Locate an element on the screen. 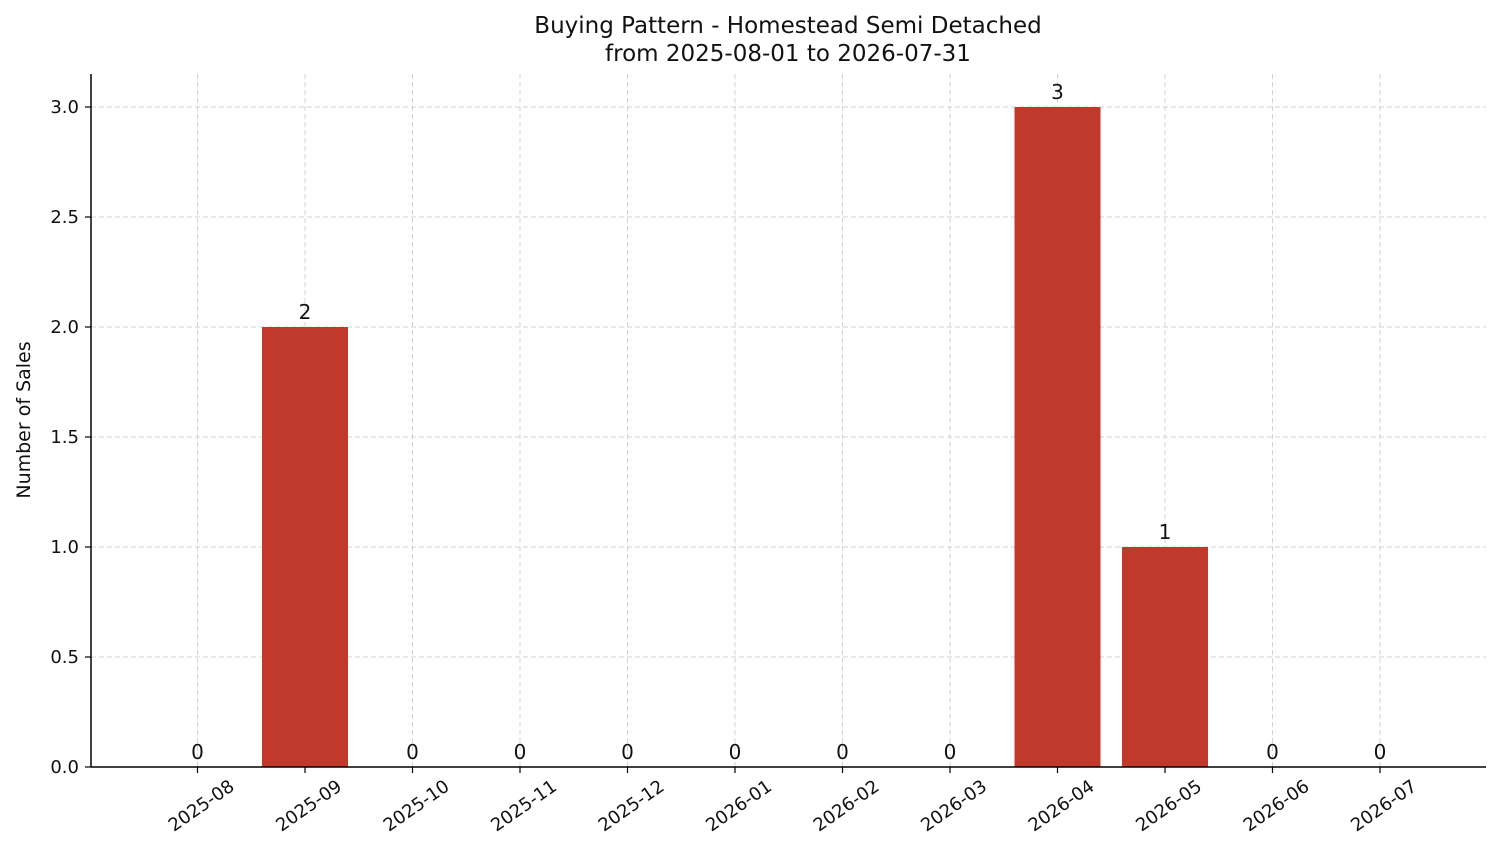 Image resolution: width=1501 pixels, height=863 pixels. data-label: 1 is located at coordinates (1165, 532).